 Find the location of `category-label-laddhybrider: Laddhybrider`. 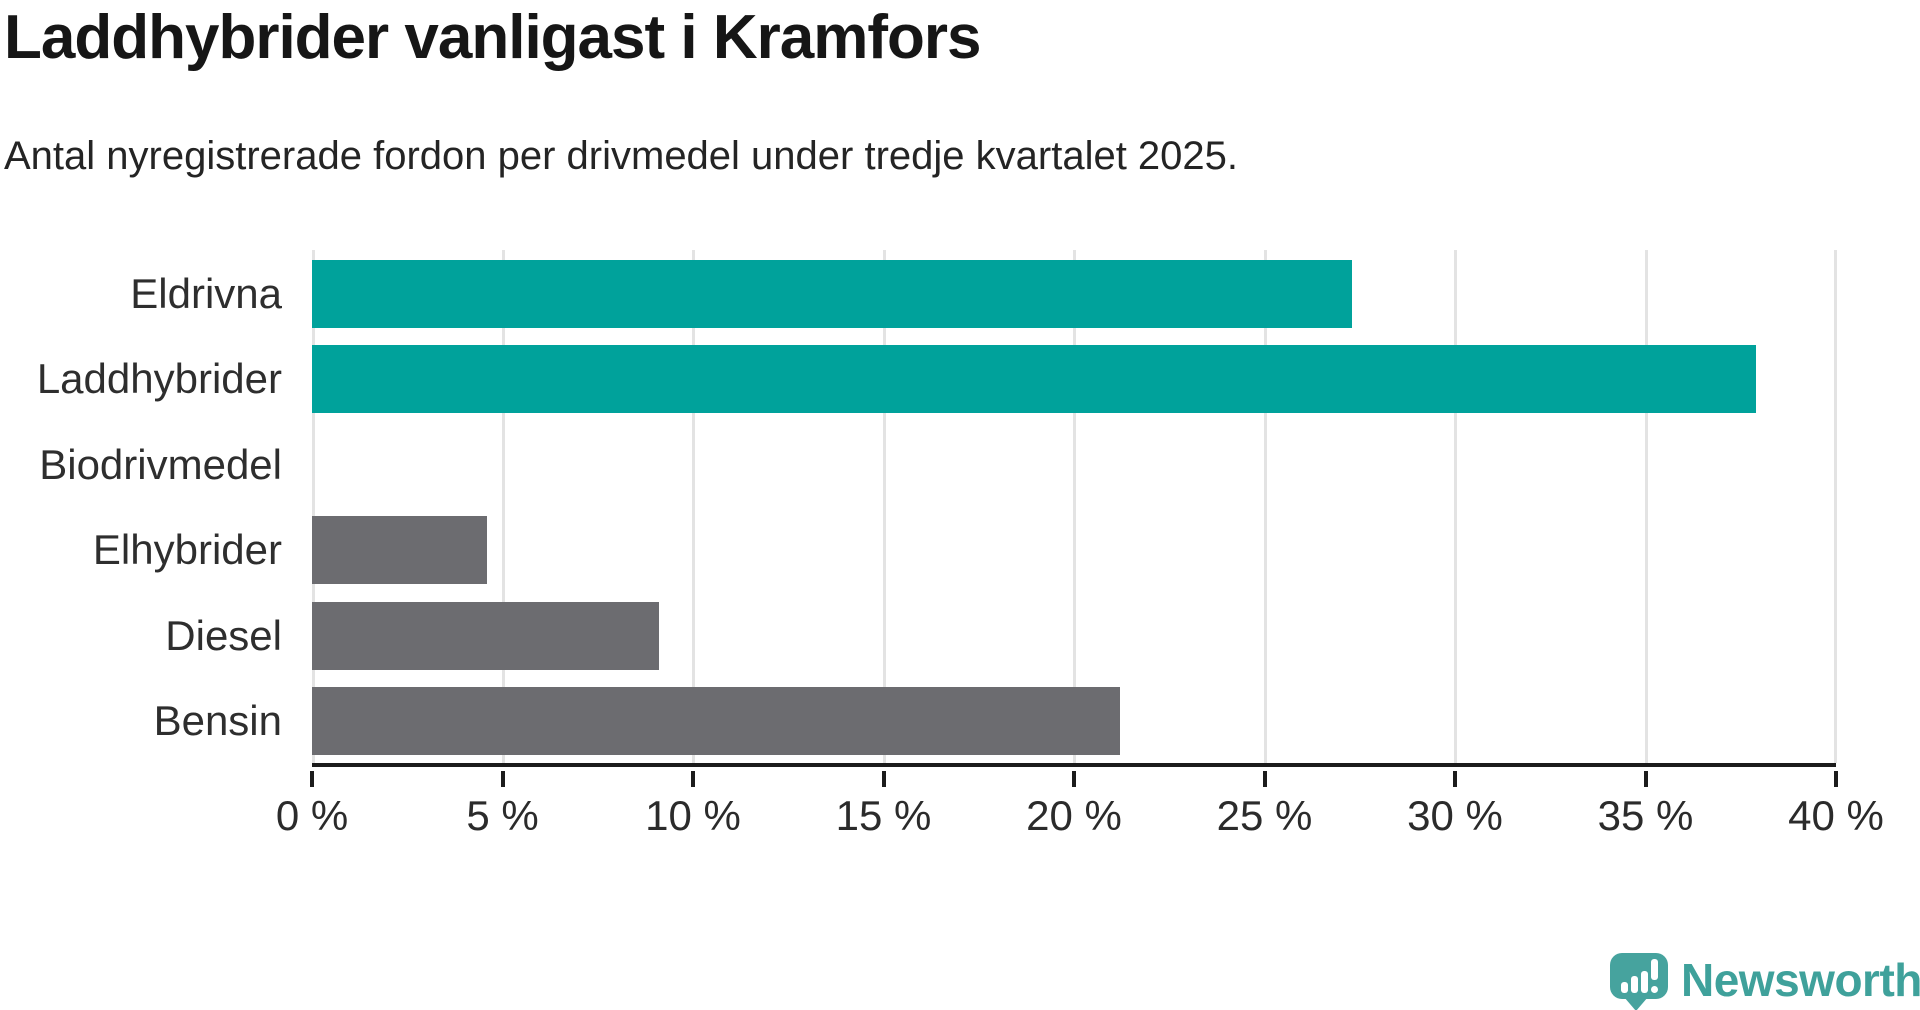

category-label-laddhybrider: Laddhybrider is located at coordinates (159, 378).